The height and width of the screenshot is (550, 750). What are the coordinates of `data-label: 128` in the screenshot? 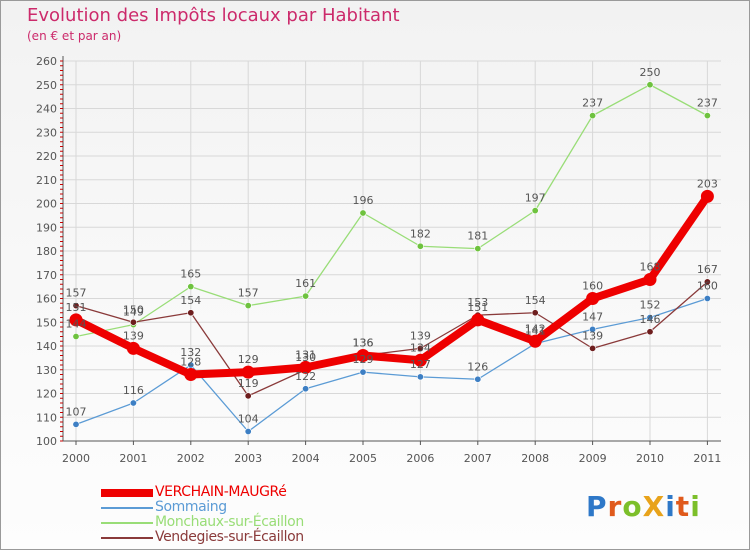 It's located at (190, 362).